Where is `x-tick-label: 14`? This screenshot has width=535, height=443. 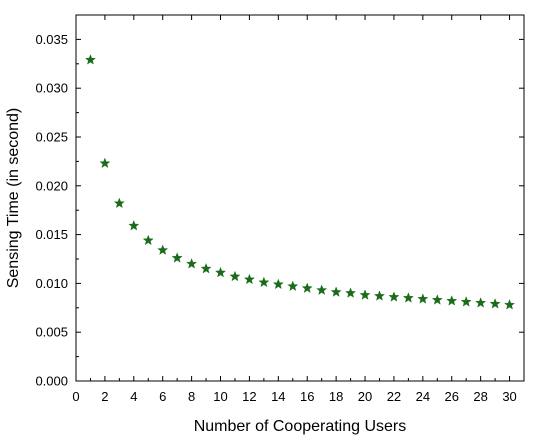
x-tick-label: 14 is located at coordinates (278, 396).